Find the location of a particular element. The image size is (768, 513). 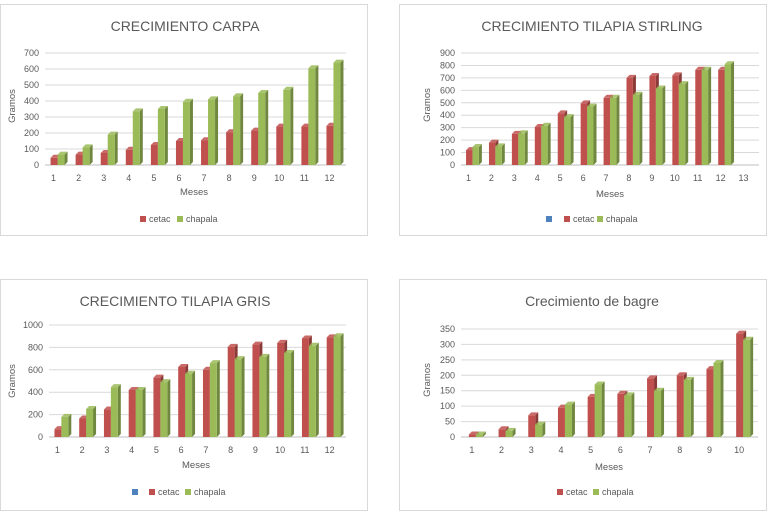

x-tick-label: 12 is located at coordinates (721, 178).